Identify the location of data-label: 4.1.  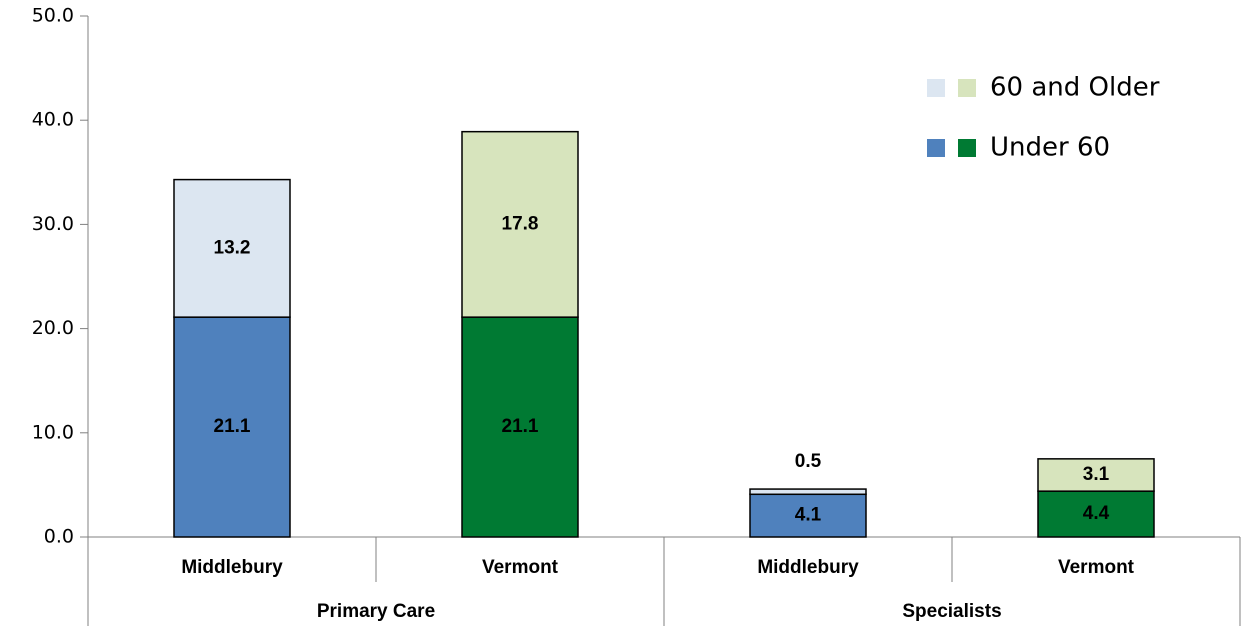
(808, 515).